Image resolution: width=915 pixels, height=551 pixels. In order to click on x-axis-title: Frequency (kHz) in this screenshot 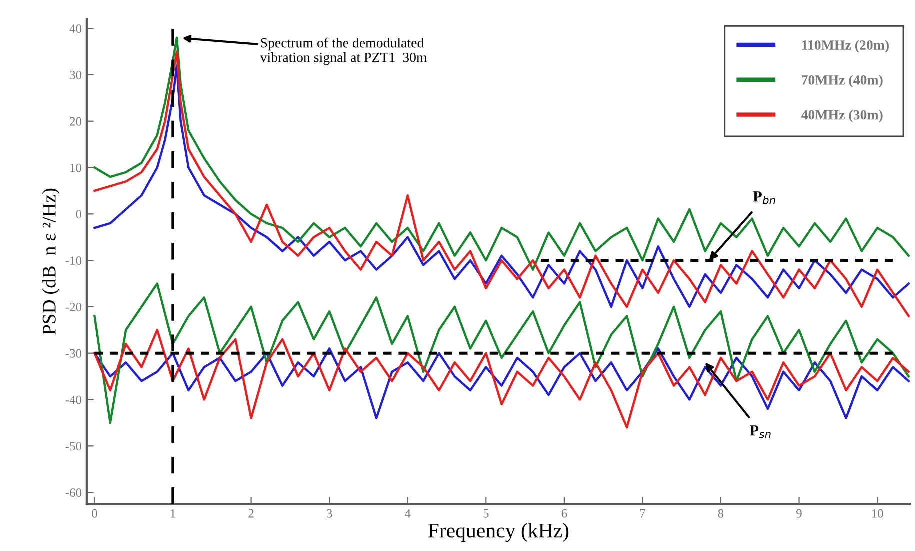, I will do `click(498, 532)`.